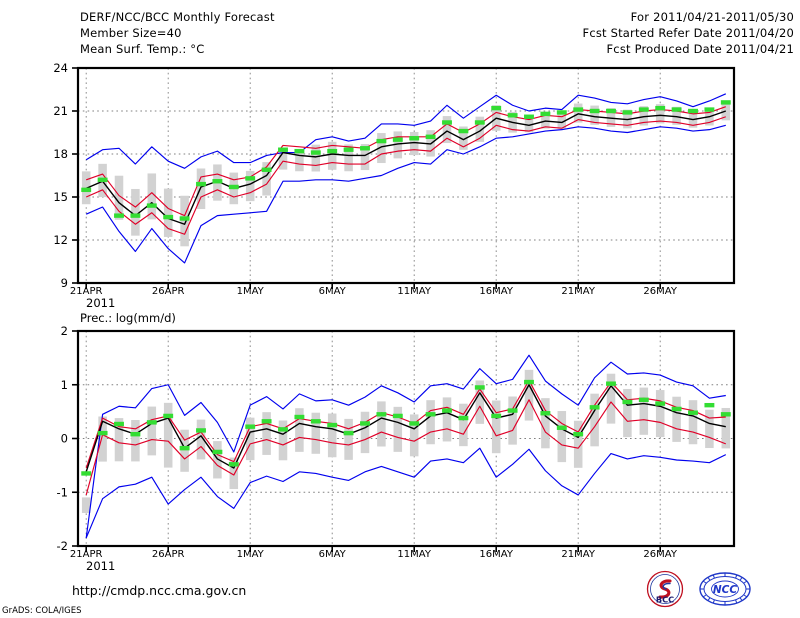  I want to click on x-tick-label: 1MAY, so click(251, 291).